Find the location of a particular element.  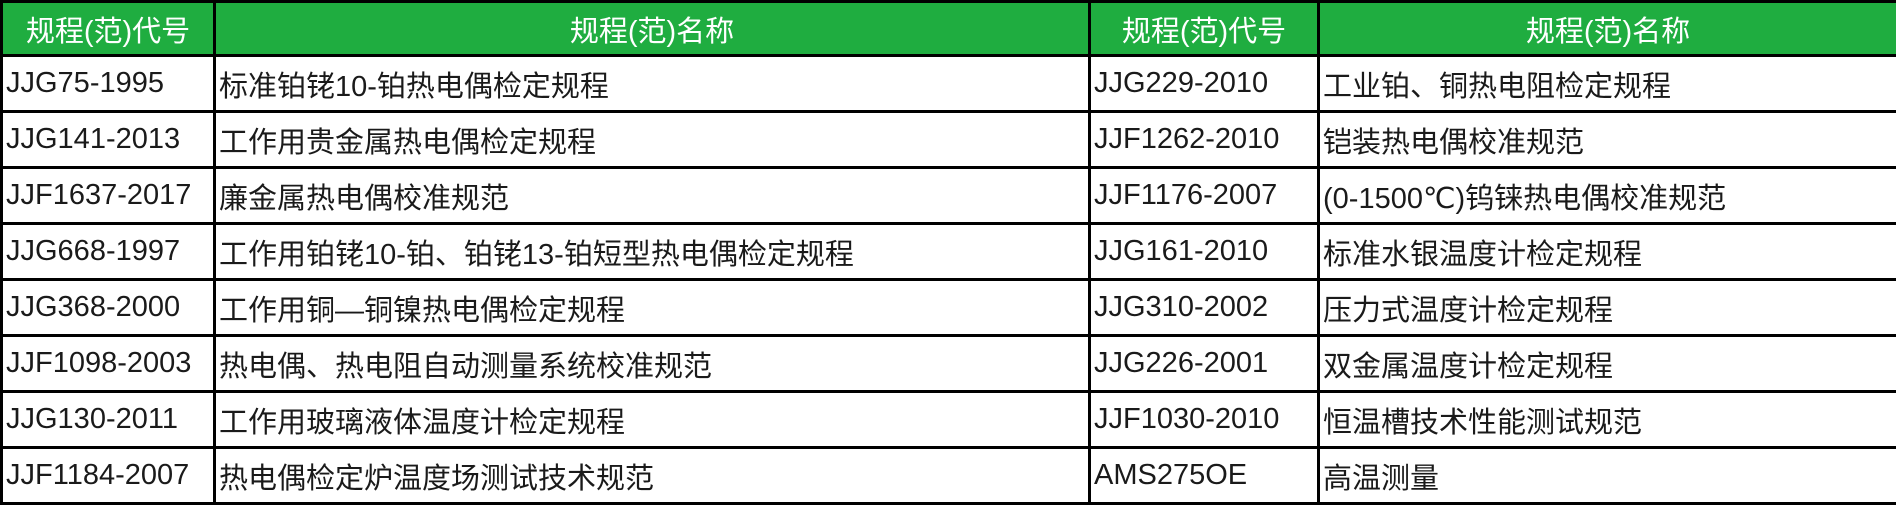

name-cell: 铠装热电偶校准规范 is located at coordinates (1606, 139).